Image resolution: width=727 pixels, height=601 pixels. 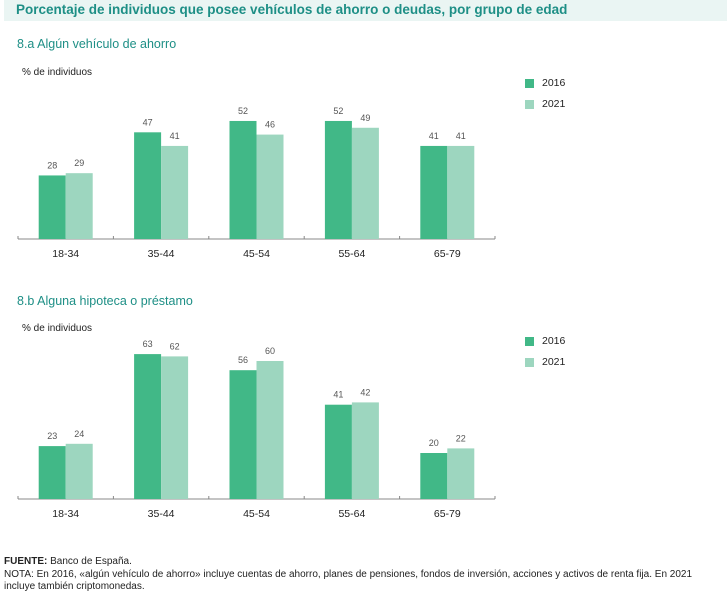 What do you see at coordinates (52, 165) in the screenshot?
I see `data-label: 28` at bounding box center [52, 165].